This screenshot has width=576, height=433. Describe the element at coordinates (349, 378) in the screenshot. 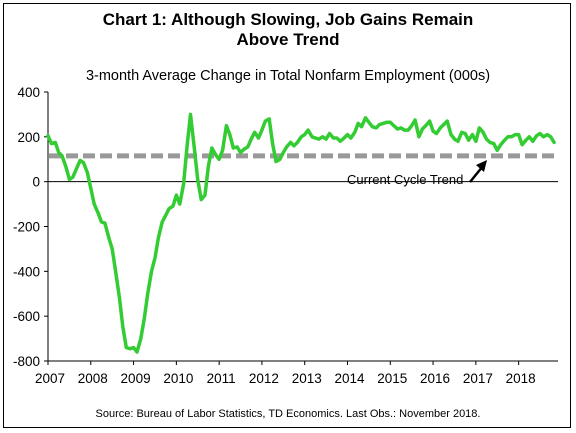

I see `x-tick-label: 2014` at that location.